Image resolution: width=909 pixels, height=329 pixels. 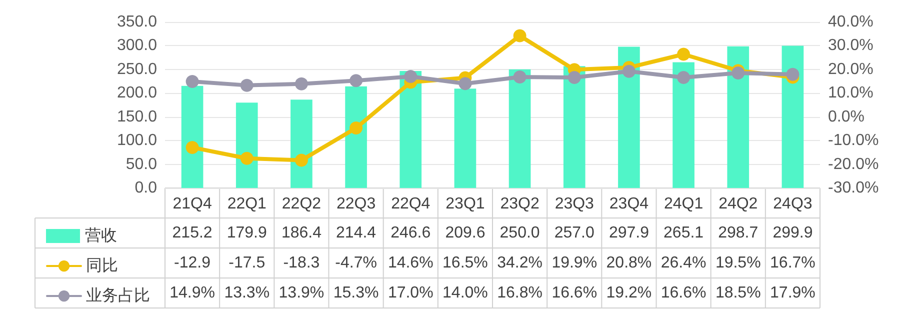 What do you see at coordinates (301, 263) in the screenshot?
I see `data-label: -18.3` at bounding box center [301, 263].